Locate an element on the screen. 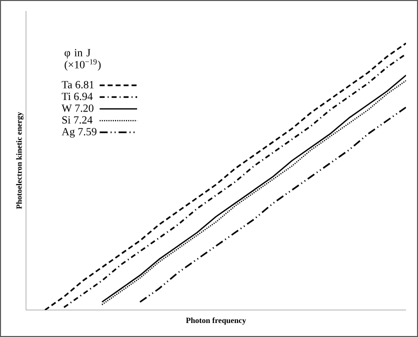 The height and width of the screenshot is (337, 418). legend-label: Ti 6.94 is located at coordinates (77, 96).